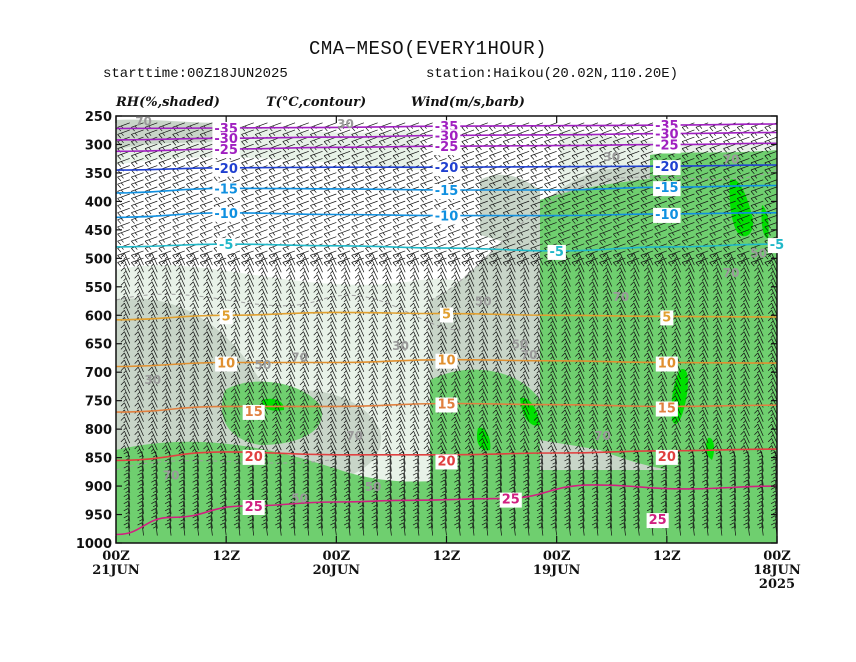  Describe the element at coordinates (98, 373) in the screenshot. I see `y-tick-label: 700` at that location.